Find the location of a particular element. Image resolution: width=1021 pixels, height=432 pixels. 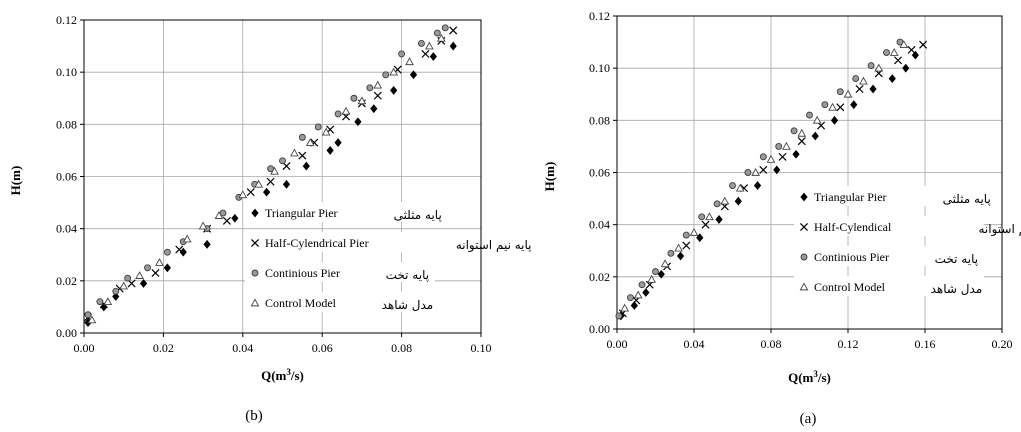

x-tick-label: 0.10 is located at coordinates (481, 348).